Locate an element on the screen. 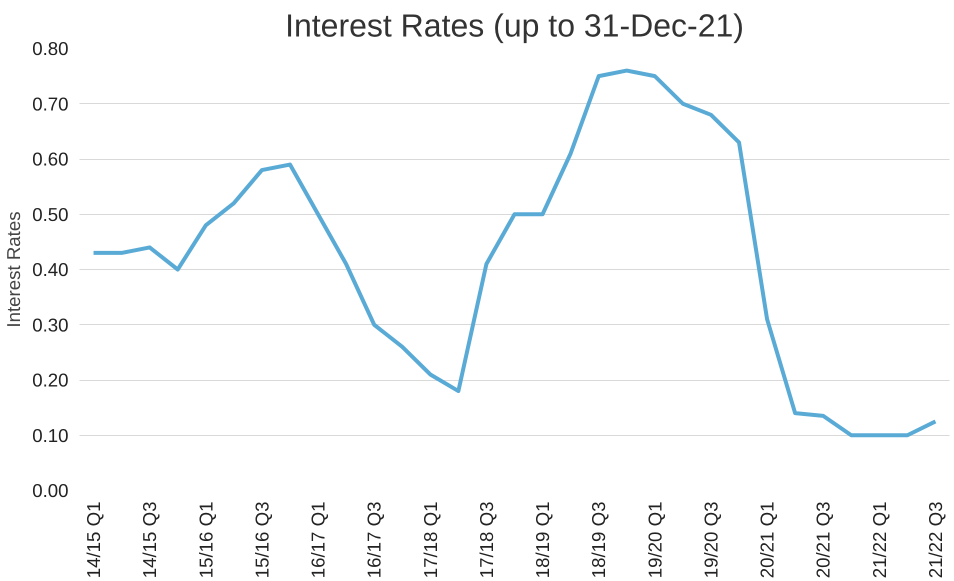 This screenshot has width=954, height=581. x-tick-label: 14/15 Q3 is located at coordinates (149, 539).